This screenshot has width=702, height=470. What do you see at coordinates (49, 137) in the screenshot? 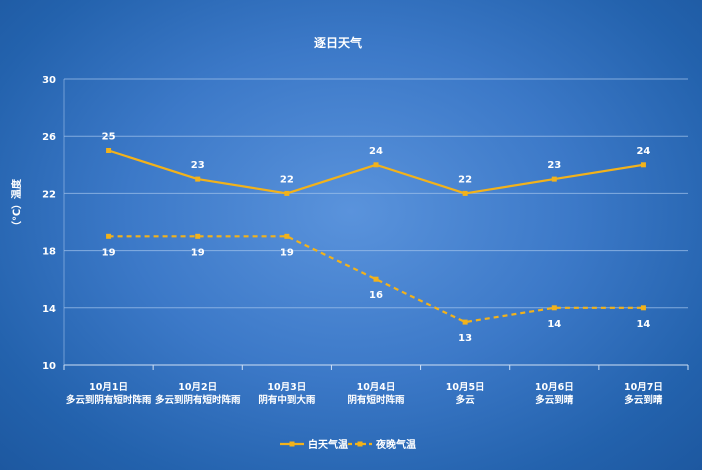
I see `y-tick-label: 26` at bounding box center [49, 137].